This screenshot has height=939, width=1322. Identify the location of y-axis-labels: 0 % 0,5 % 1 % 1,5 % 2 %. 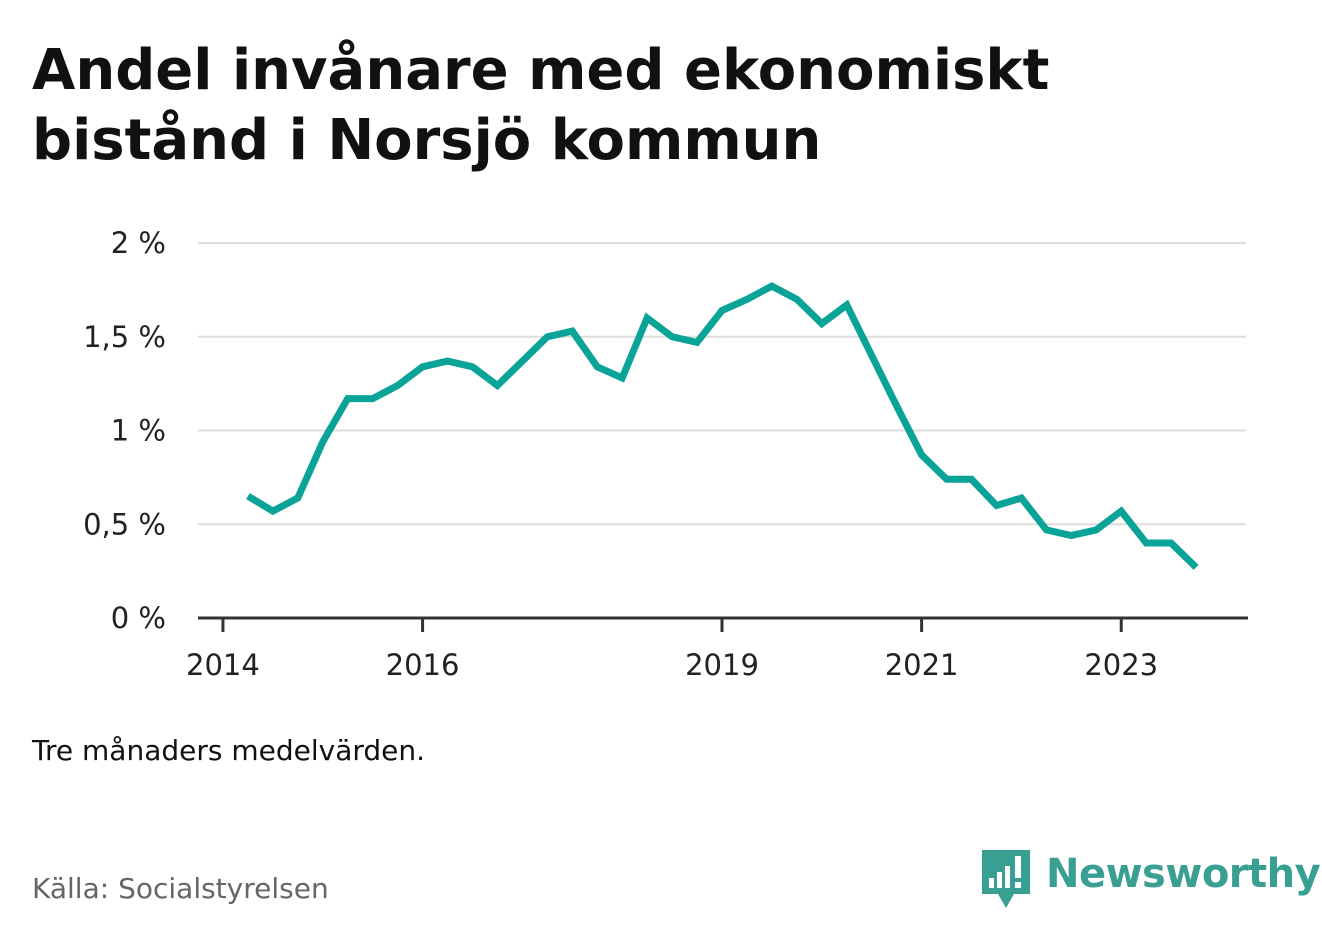
(124, 430).